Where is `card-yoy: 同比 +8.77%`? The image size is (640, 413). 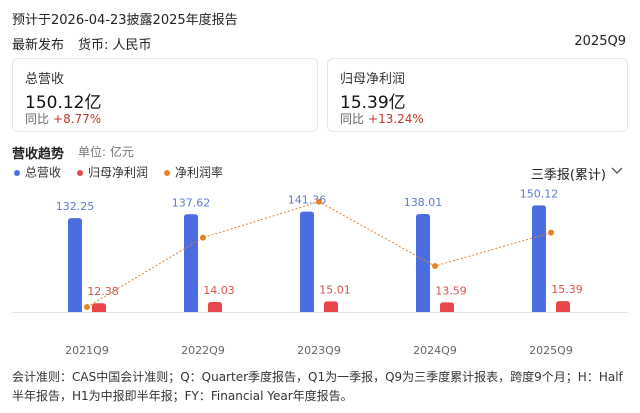
card-yoy: 同比 +8.77% is located at coordinates (63, 118).